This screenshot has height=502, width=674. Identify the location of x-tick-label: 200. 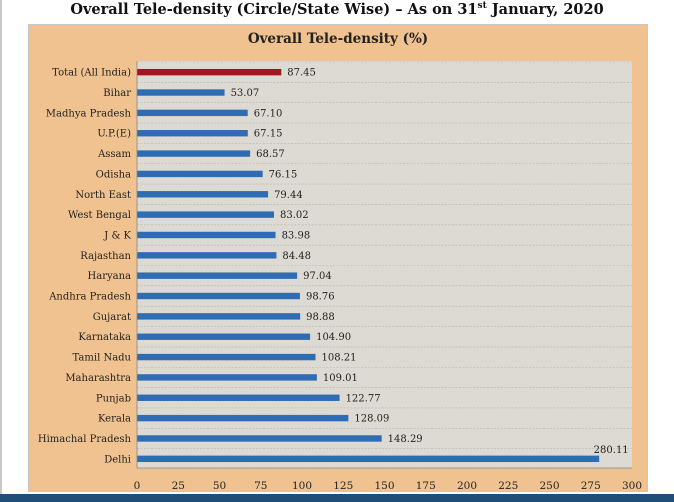
(467, 486).